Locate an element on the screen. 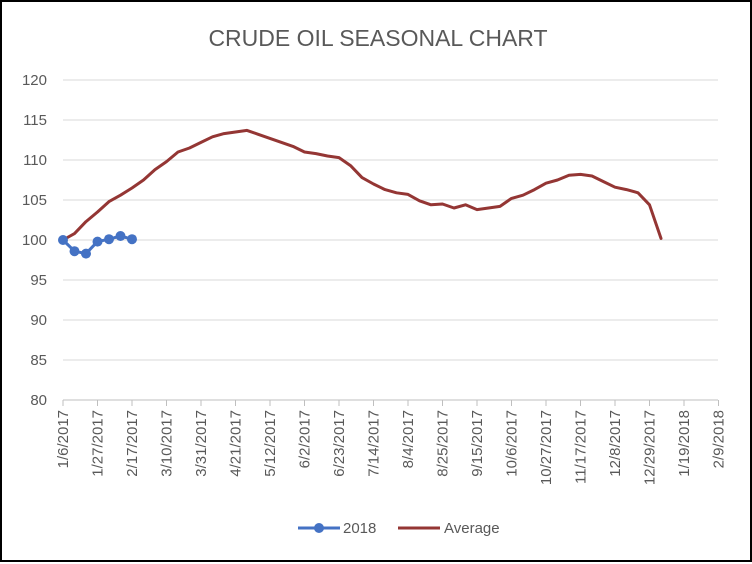  x-tick-label: 3/31/2017 is located at coordinates (201, 443).